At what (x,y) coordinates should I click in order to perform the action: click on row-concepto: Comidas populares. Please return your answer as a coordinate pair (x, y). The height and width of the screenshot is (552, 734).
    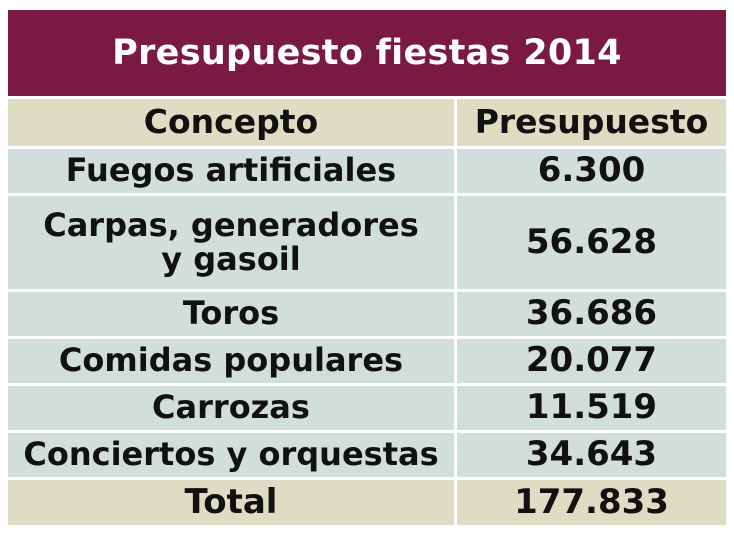
    Looking at the image, I should click on (231, 361).